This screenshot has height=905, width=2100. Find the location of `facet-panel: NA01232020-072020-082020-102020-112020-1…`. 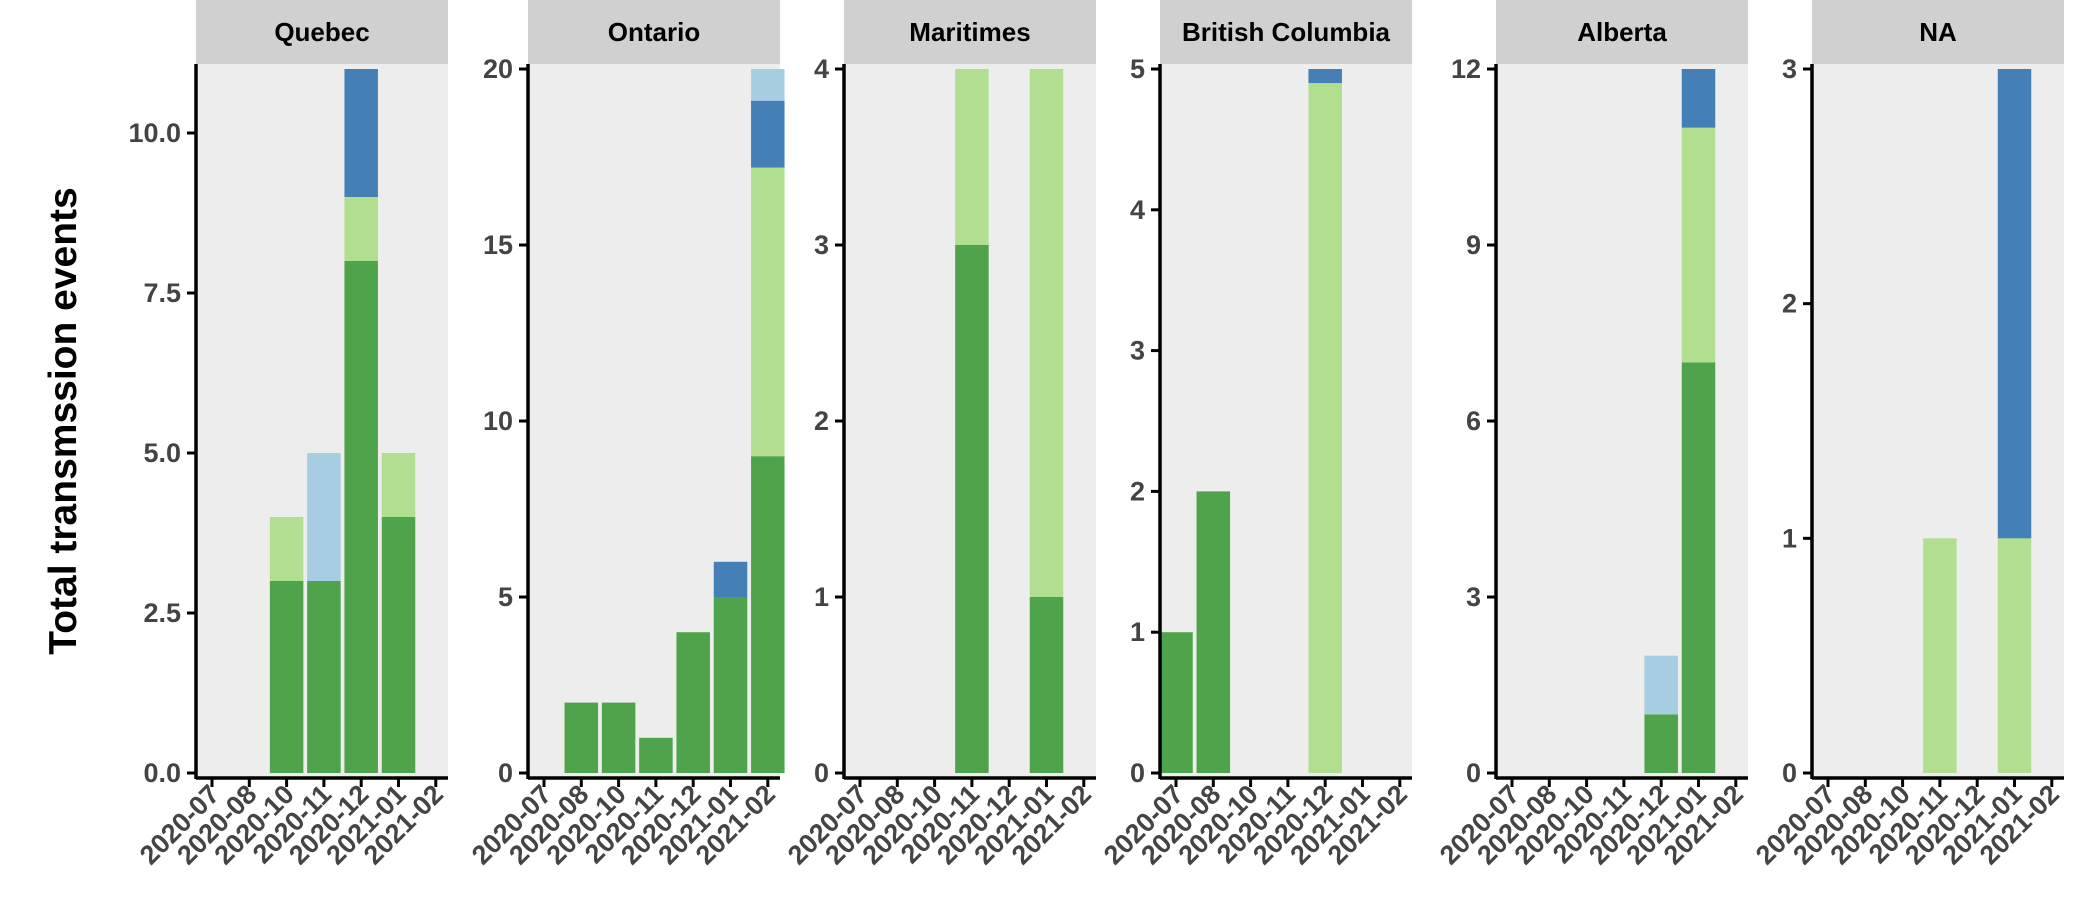

facet-panel: NA01232020-072020-082020-102020-112020-1… is located at coordinates (1907, 435).